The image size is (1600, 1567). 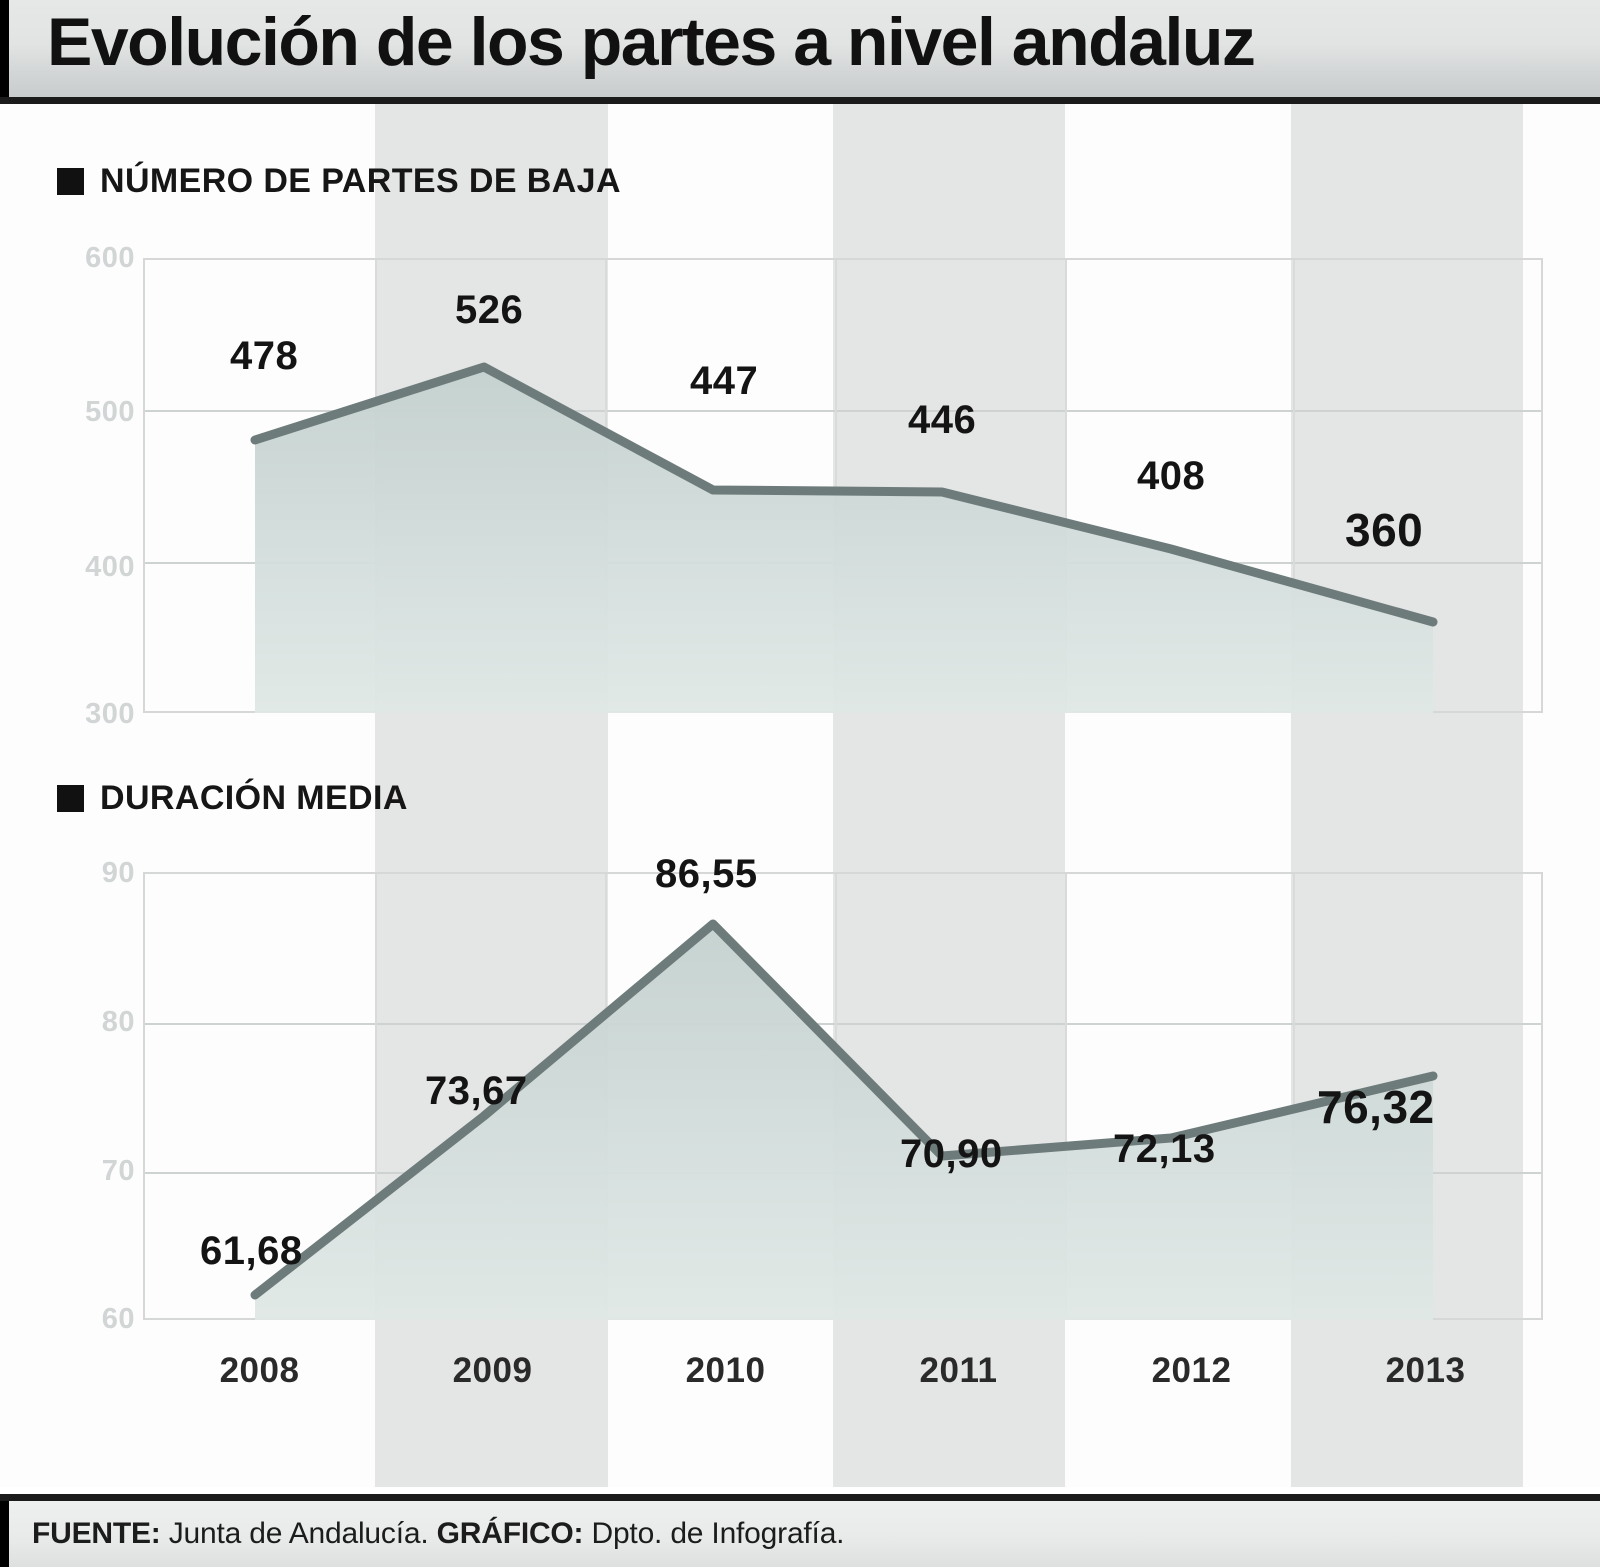 I want to click on xlabel-2012: 2012, so click(x=1191, y=1370).